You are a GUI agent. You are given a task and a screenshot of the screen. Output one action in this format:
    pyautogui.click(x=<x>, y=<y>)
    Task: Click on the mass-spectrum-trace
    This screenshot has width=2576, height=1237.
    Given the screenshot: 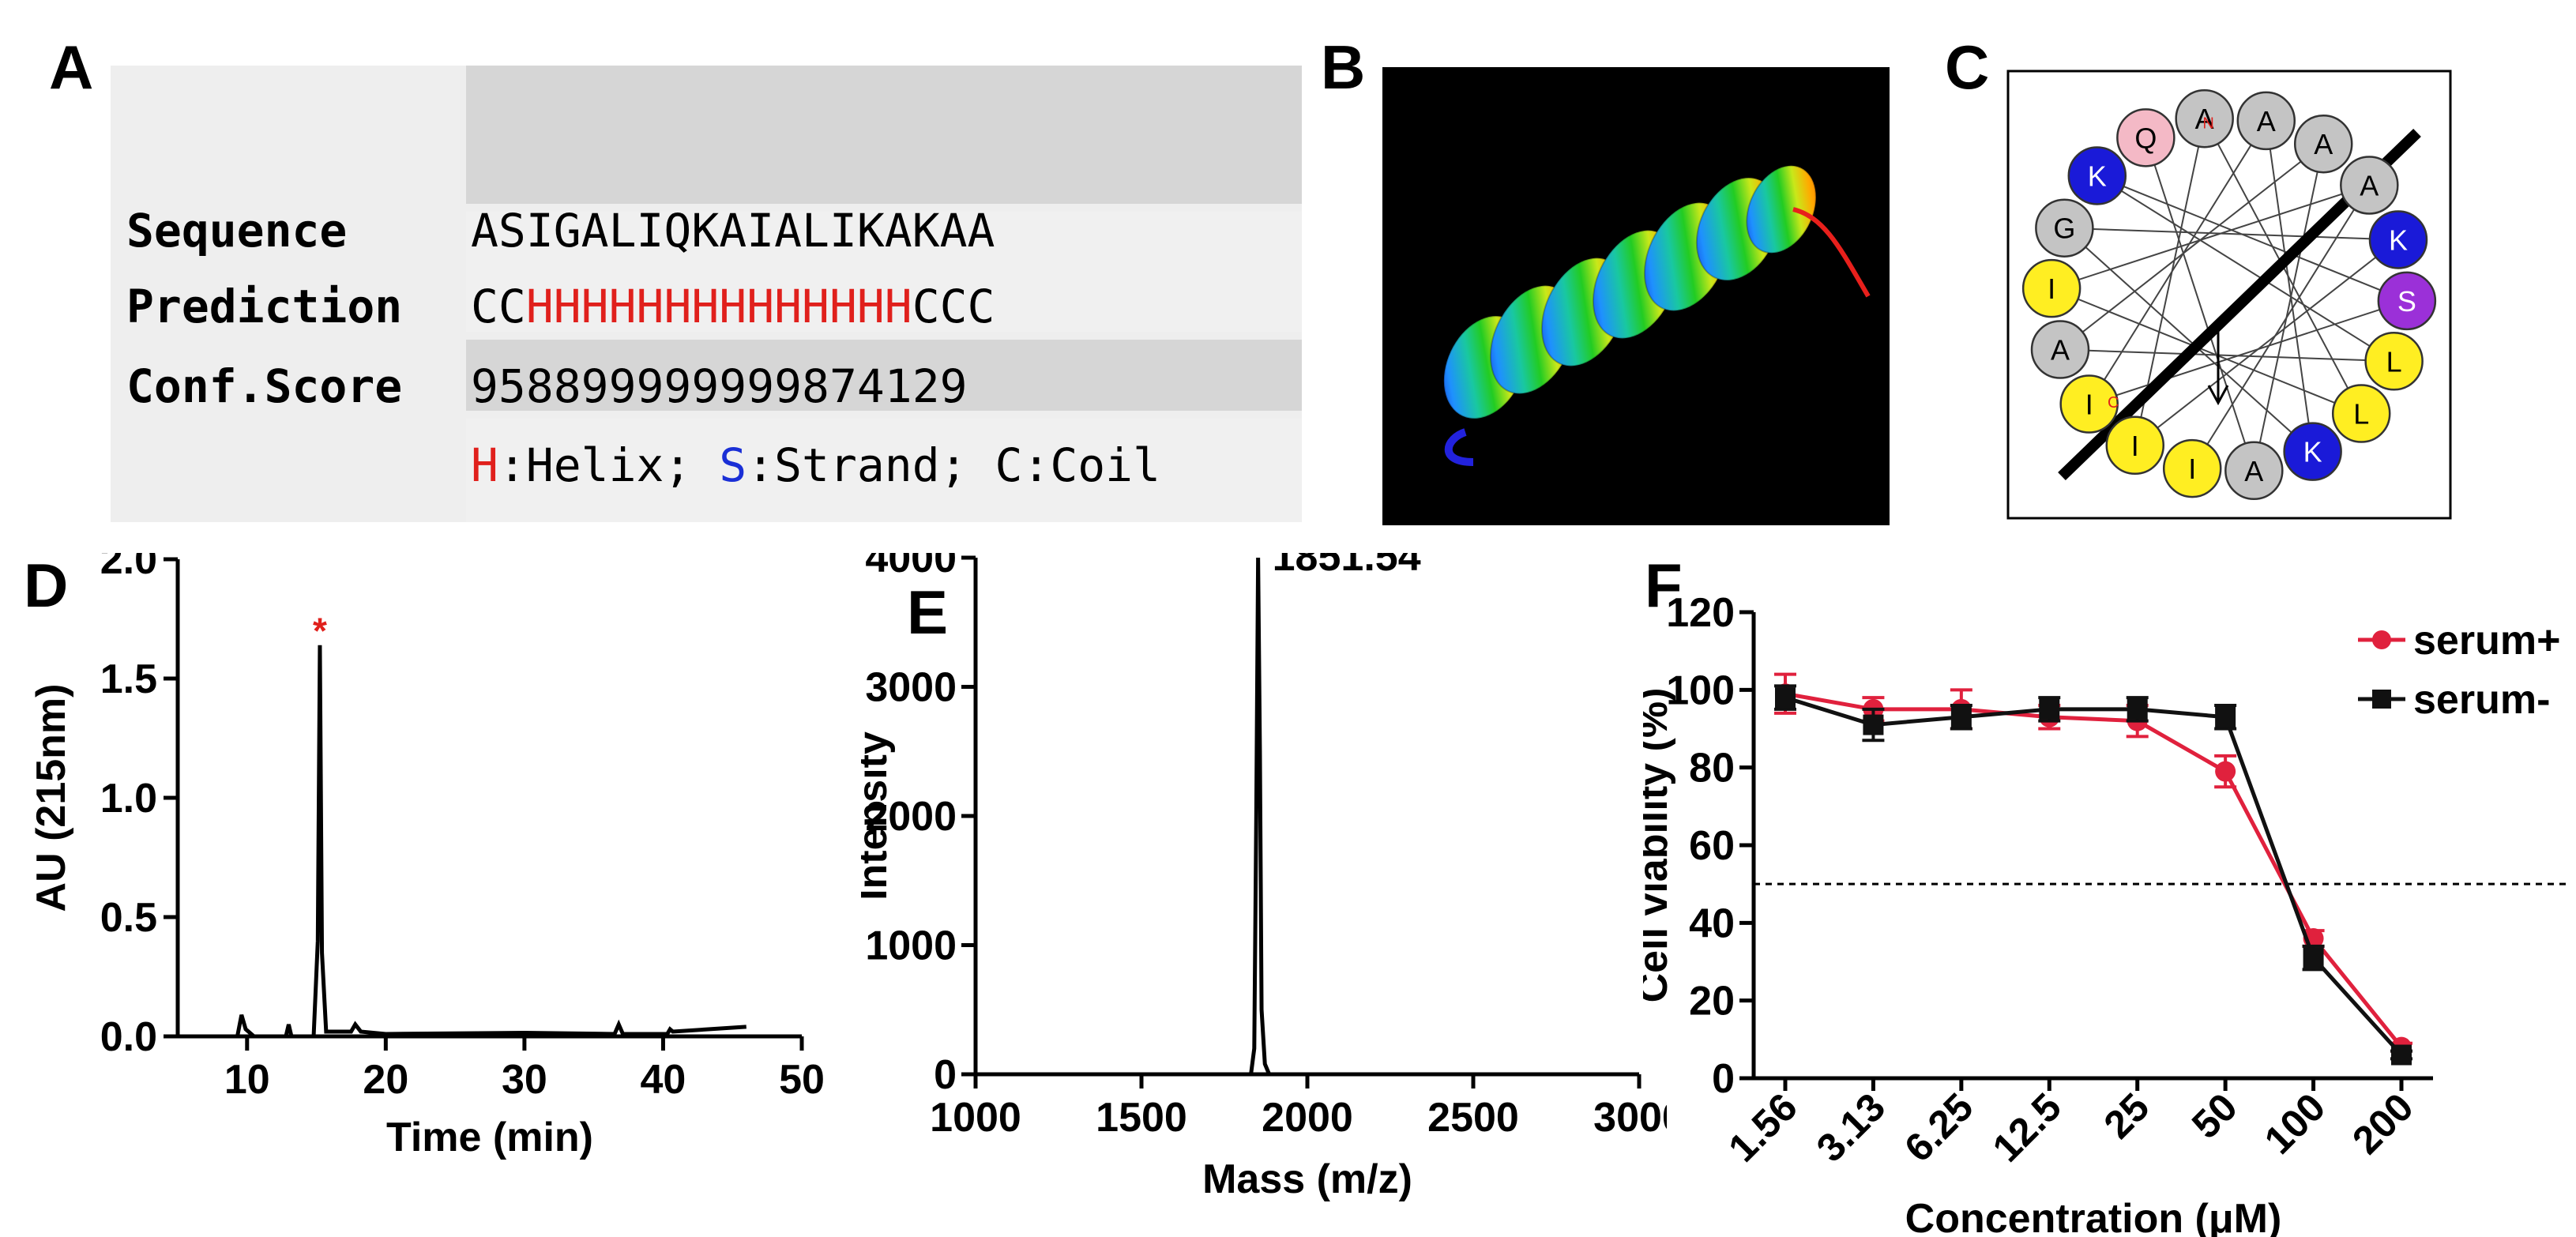 What is the action you would take?
    pyautogui.click(x=1307, y=817)
    